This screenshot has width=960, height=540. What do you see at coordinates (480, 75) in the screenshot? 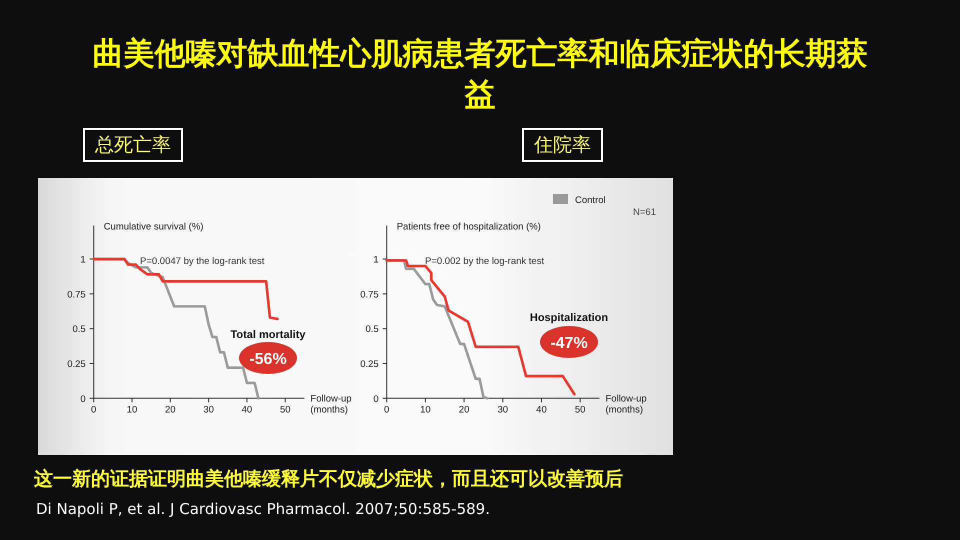
I see `text: 曲美他嗪对缺血性心肌病患者死亡率和临床症状的长期获益` at bounding box center [480, 75].